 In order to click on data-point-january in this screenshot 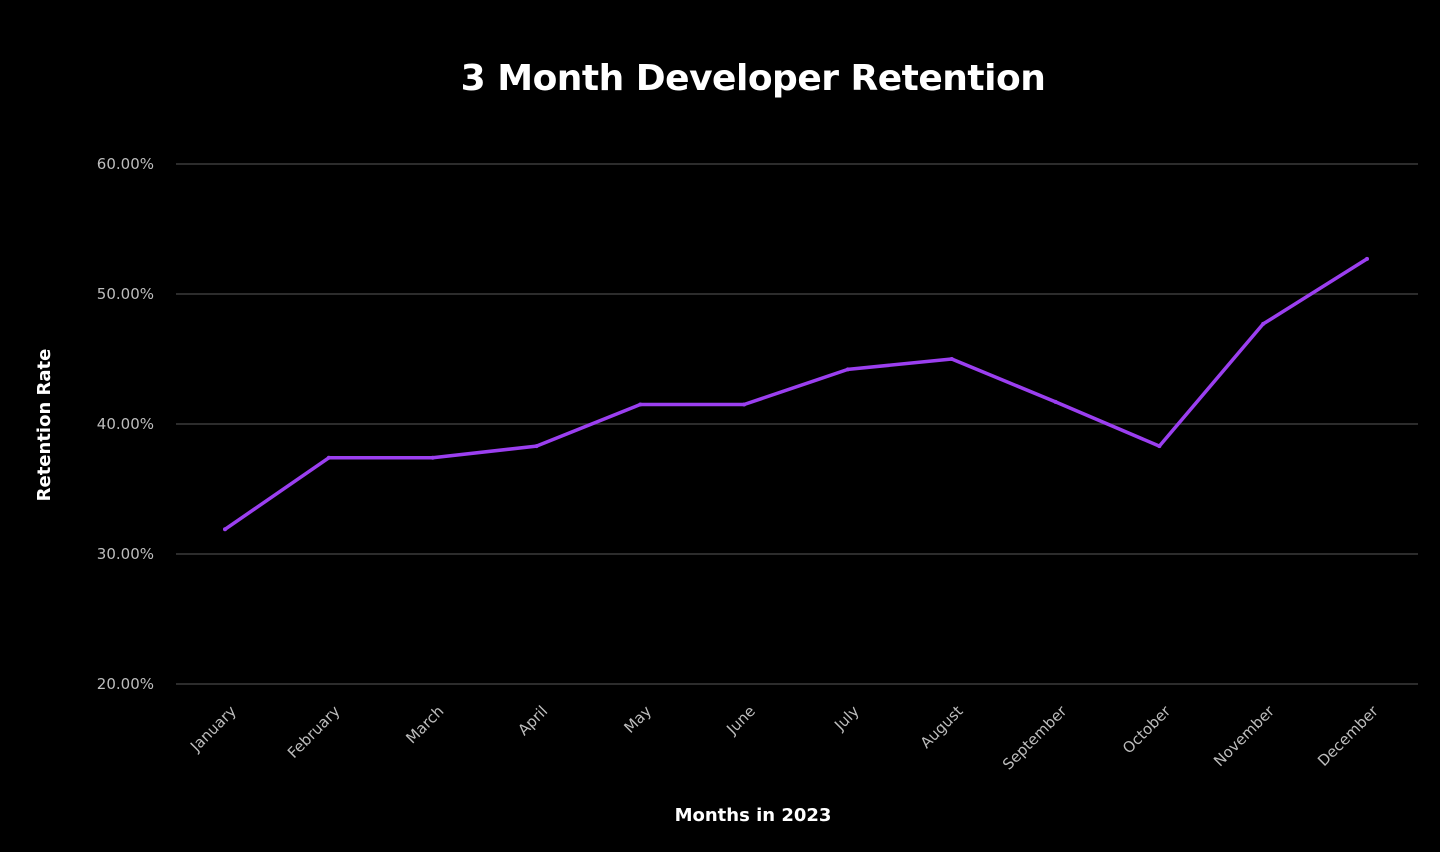, I will do `click(225, 529)`.